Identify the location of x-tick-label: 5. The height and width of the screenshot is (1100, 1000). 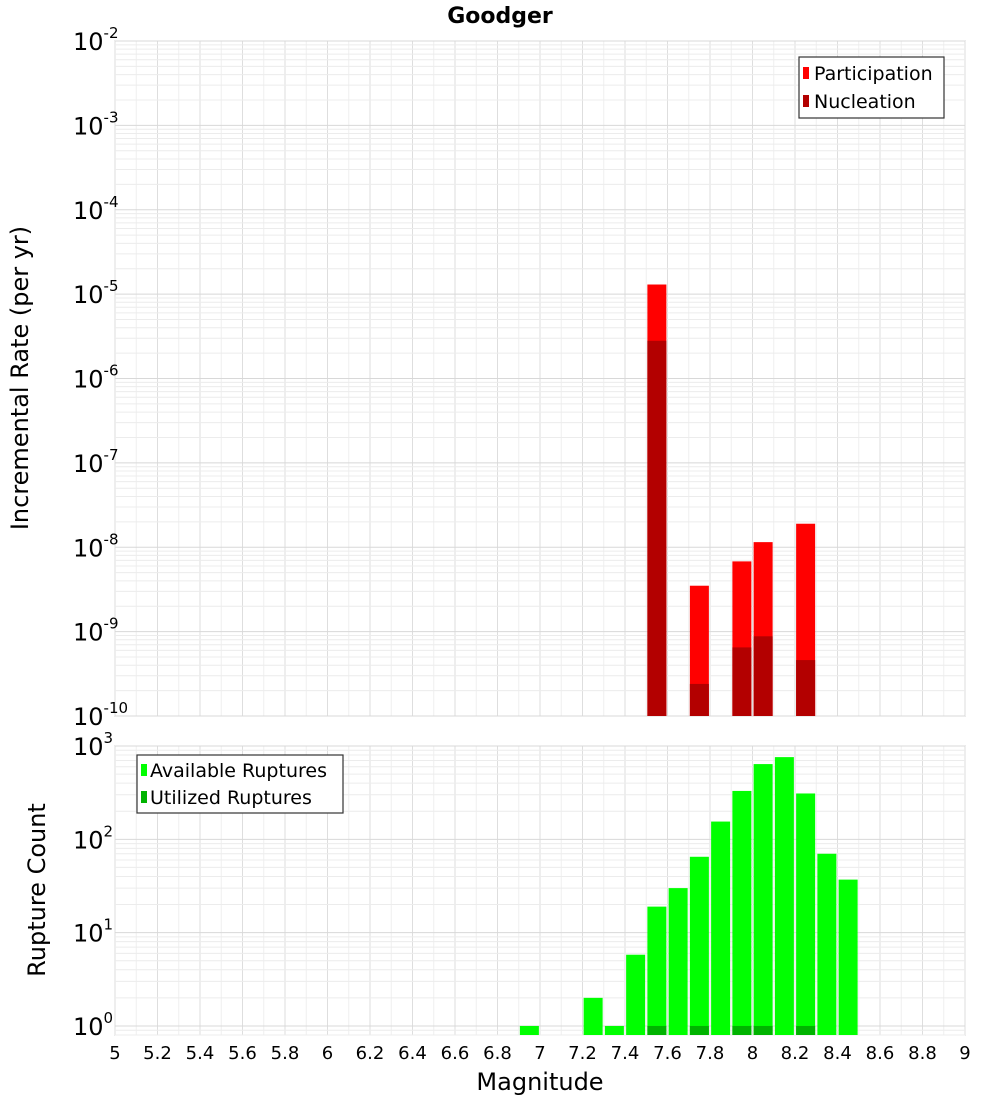
(114, 1053).